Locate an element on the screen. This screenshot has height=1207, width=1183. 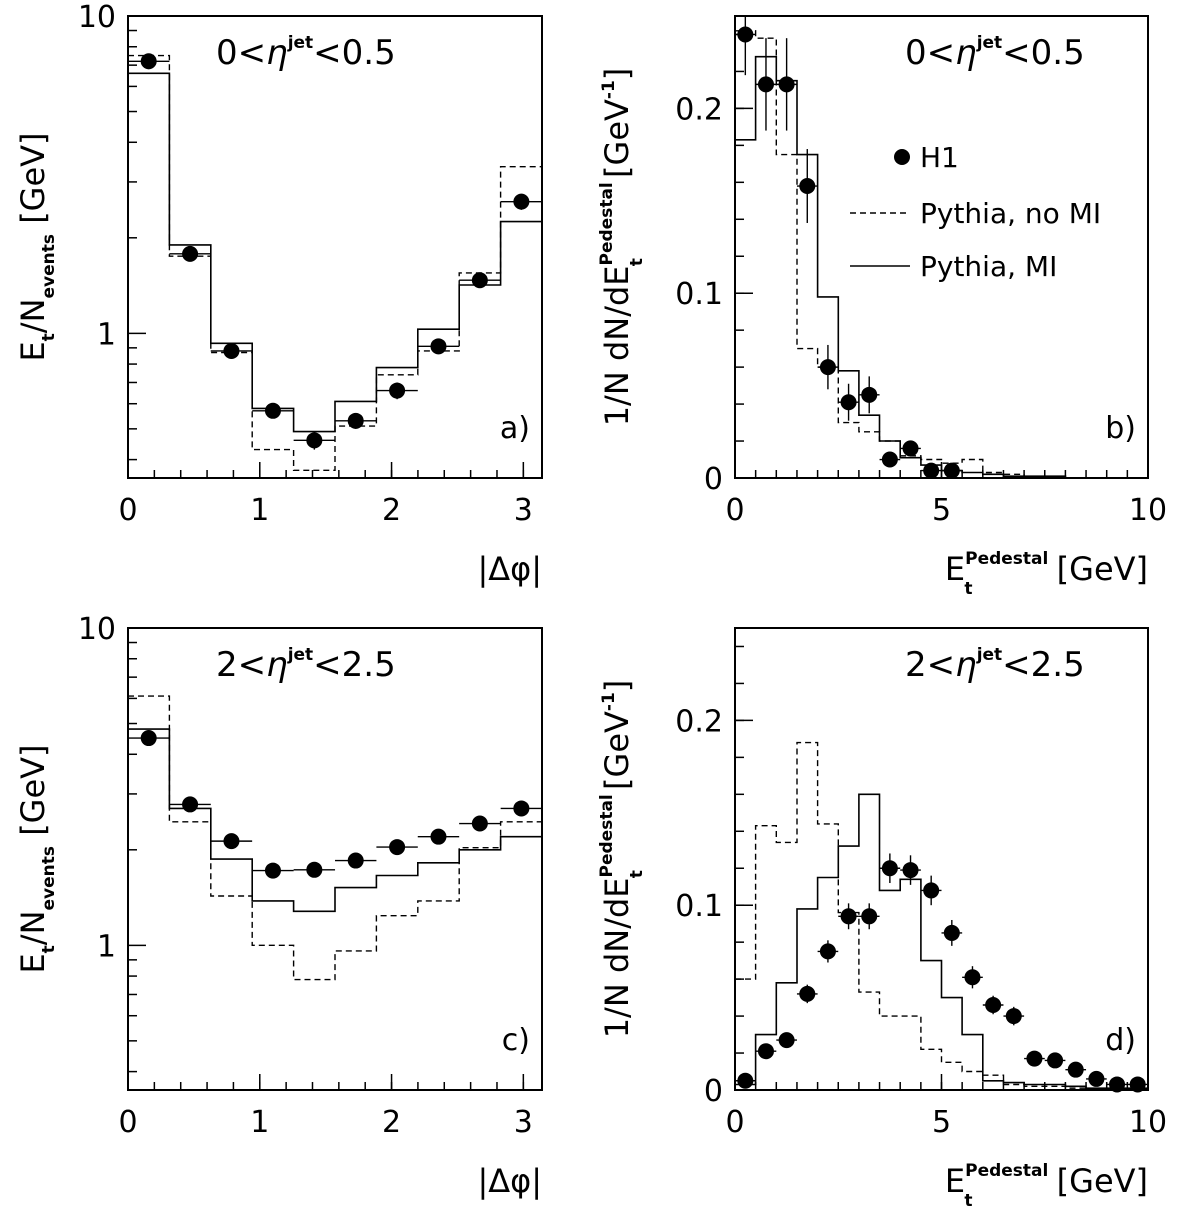
eta-pre: 0< is located at coordinates (930, 53).